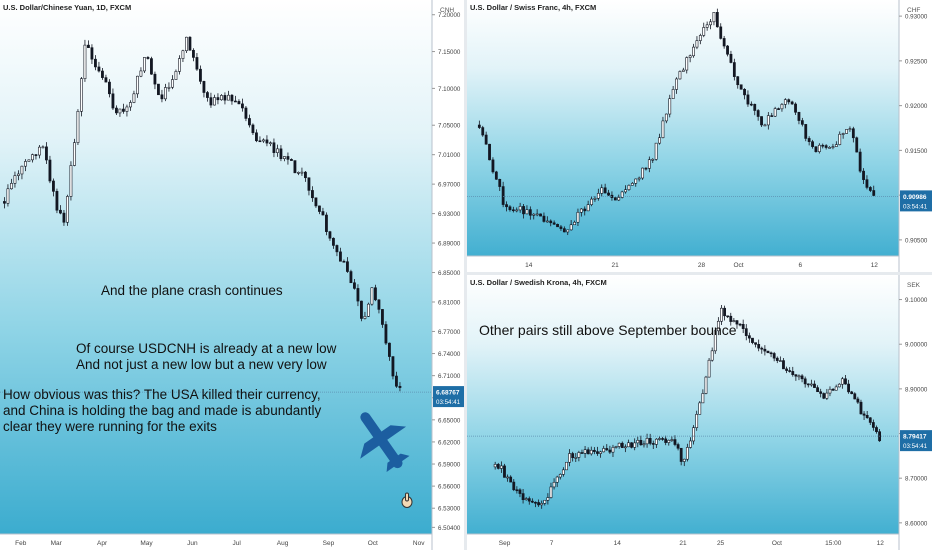 The image size is (932, 550). Describe the element at coordinates (419, 543) in the screenshot. I see `x-tick-label: Nov` at that location.